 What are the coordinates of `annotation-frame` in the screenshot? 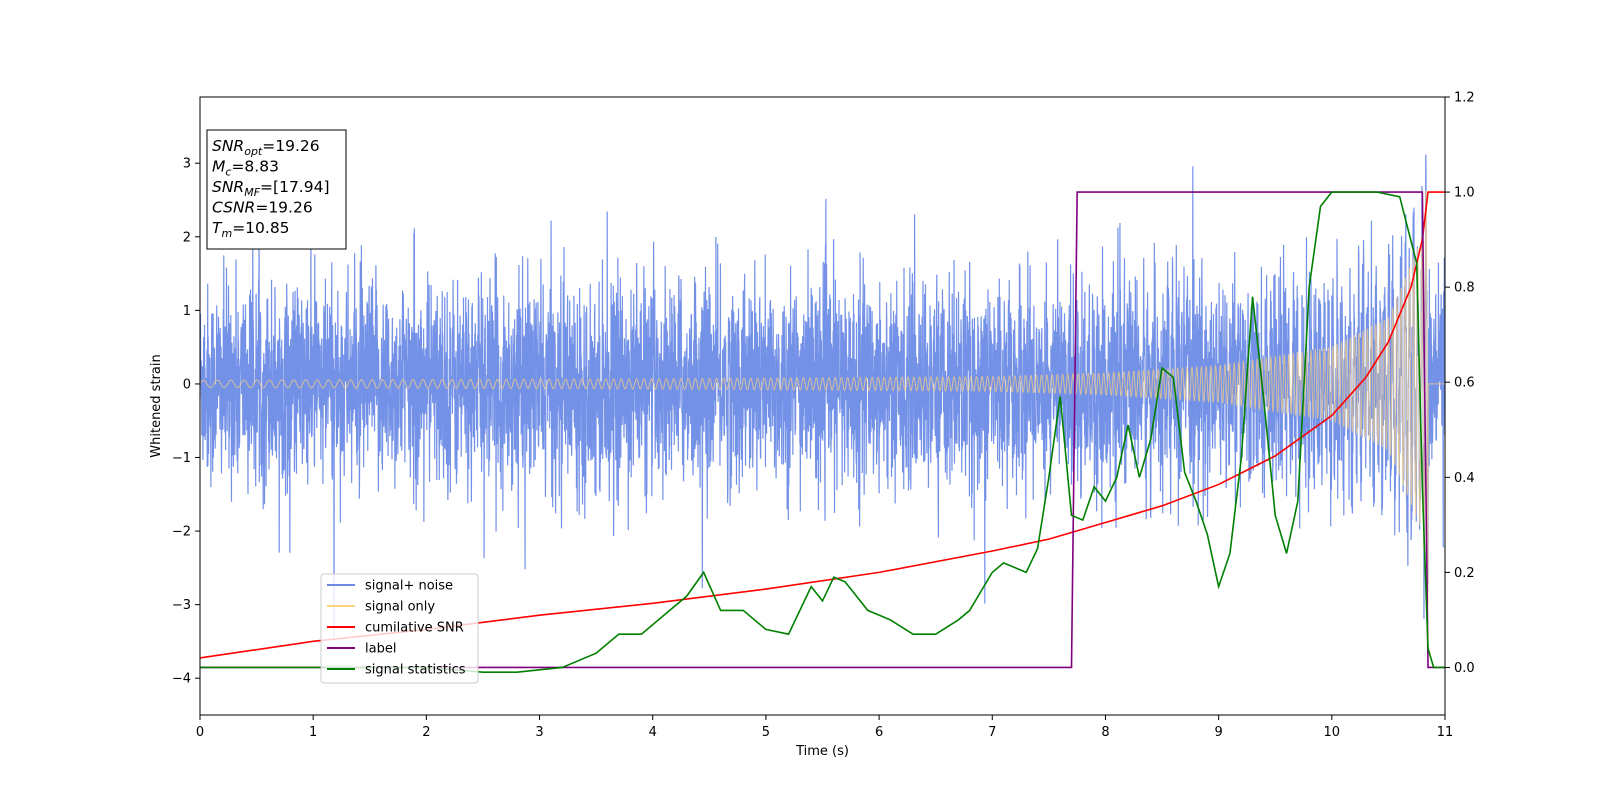 It's located at (276, 189).